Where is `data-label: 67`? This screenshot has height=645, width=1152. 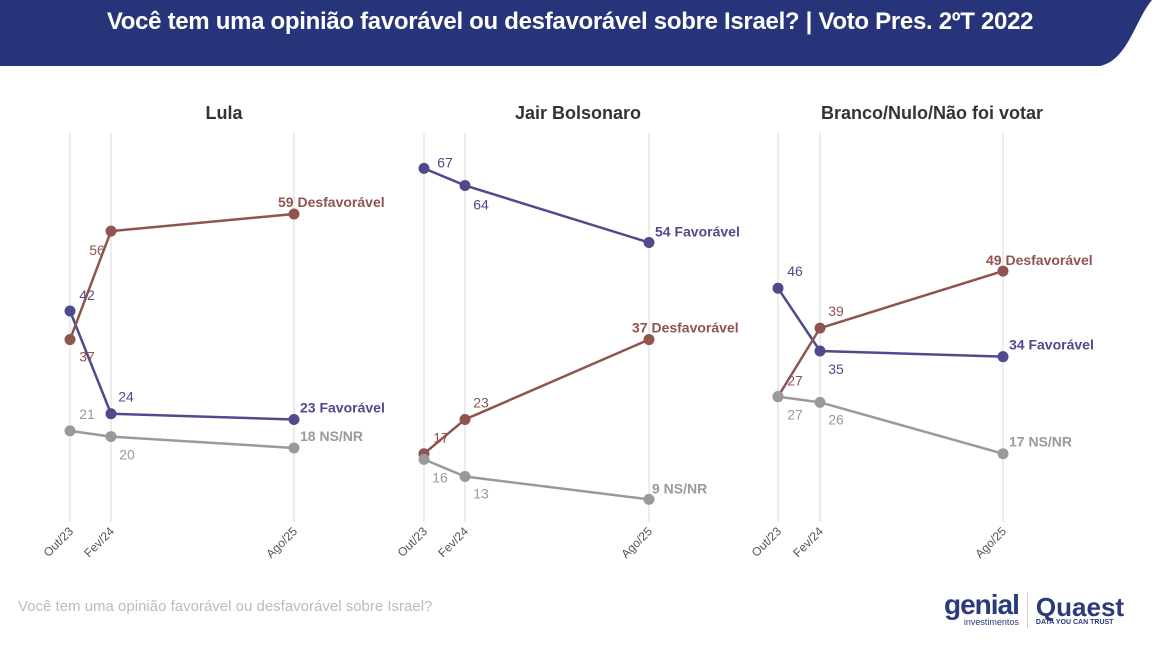 data-label: 67 is located at coordinates (445, 162).